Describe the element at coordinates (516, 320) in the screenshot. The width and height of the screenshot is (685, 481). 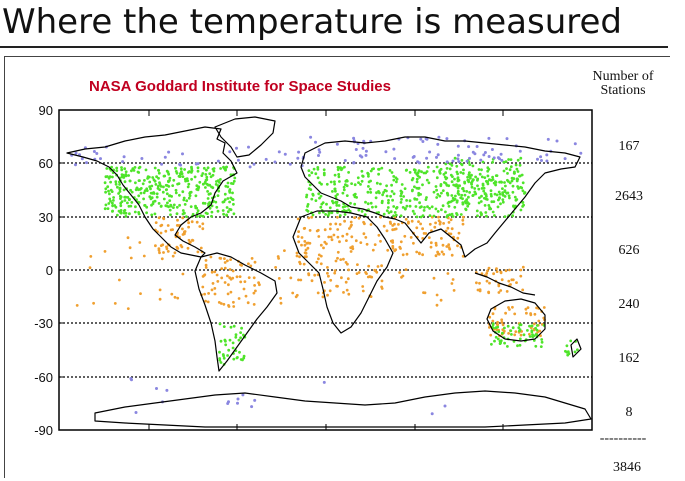
I see `australia-outline` at that location.